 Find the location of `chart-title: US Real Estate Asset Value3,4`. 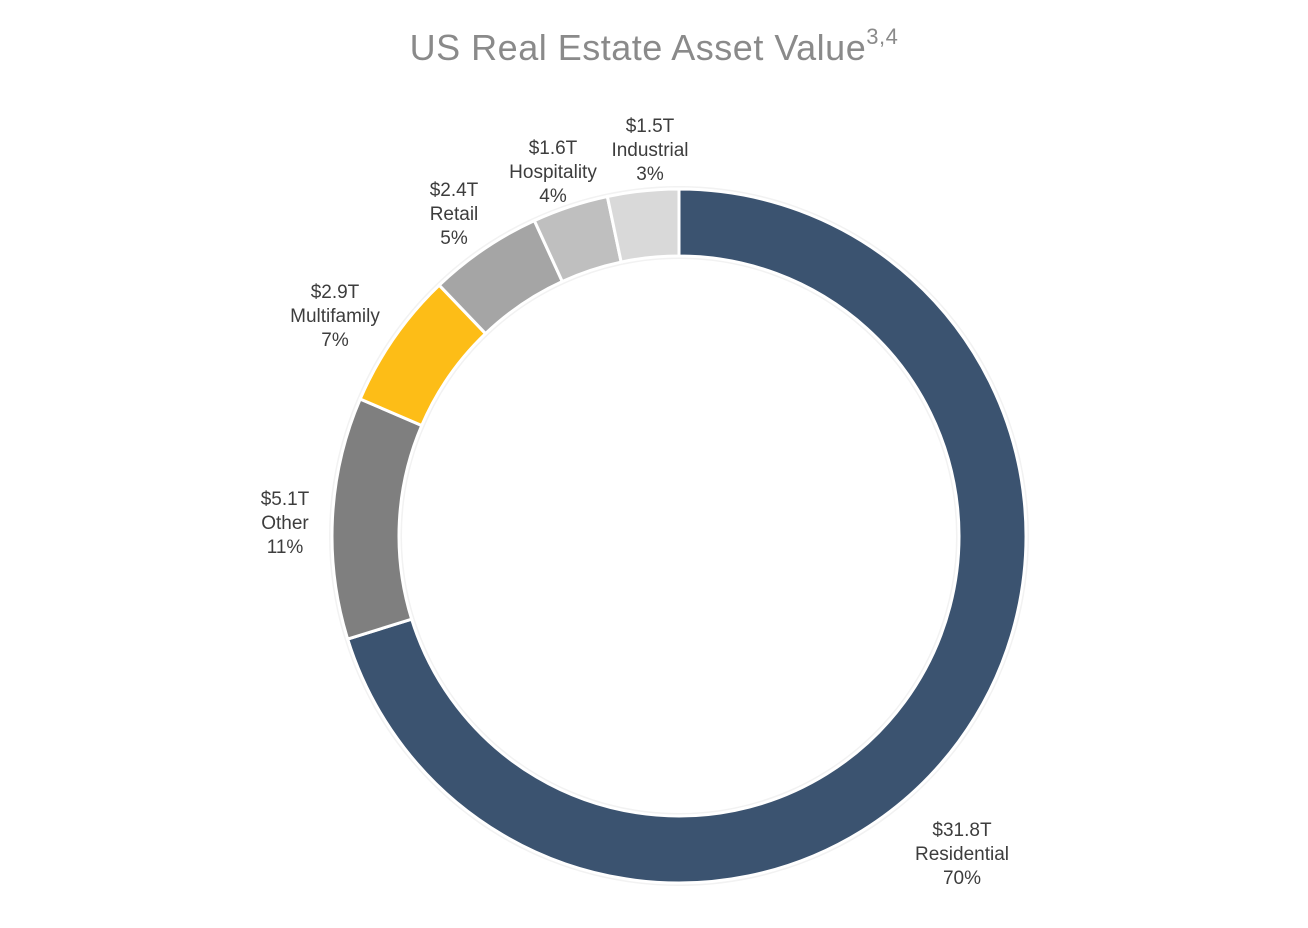

chart-title: US Real Estate Asset Value3,4 is located at coordinates (654, 46).